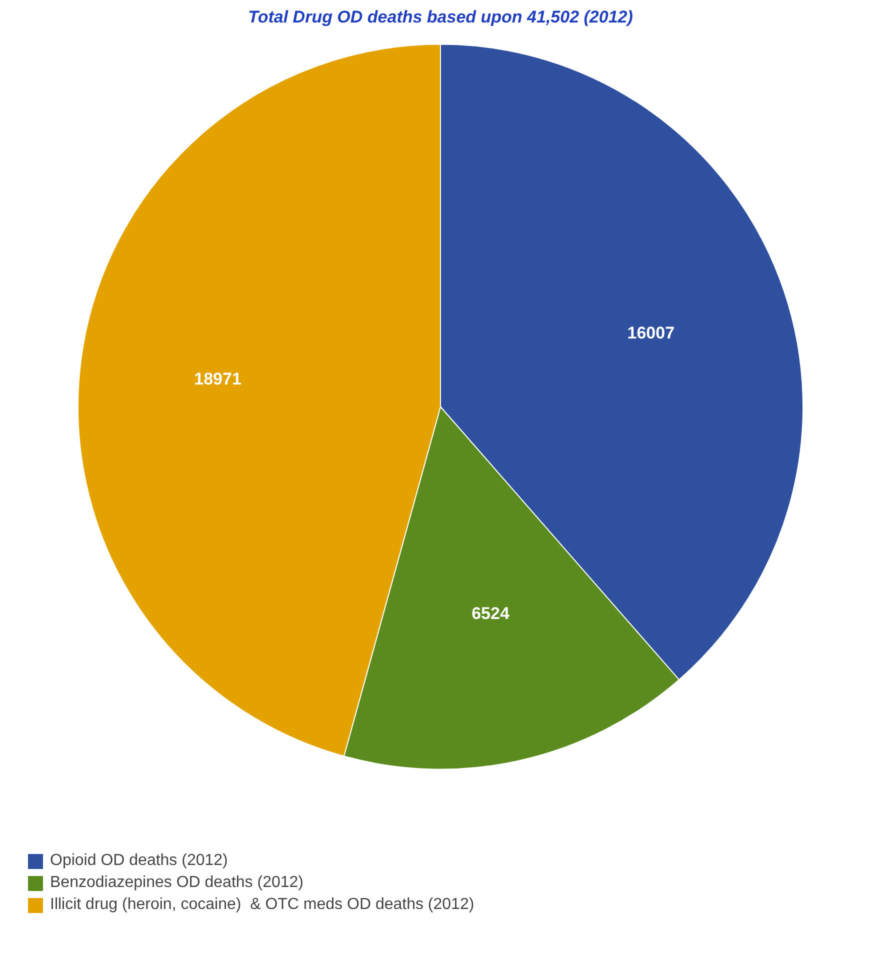  I want to click on legend-label: Opioid OD deaths (2012), so click(139, 861).